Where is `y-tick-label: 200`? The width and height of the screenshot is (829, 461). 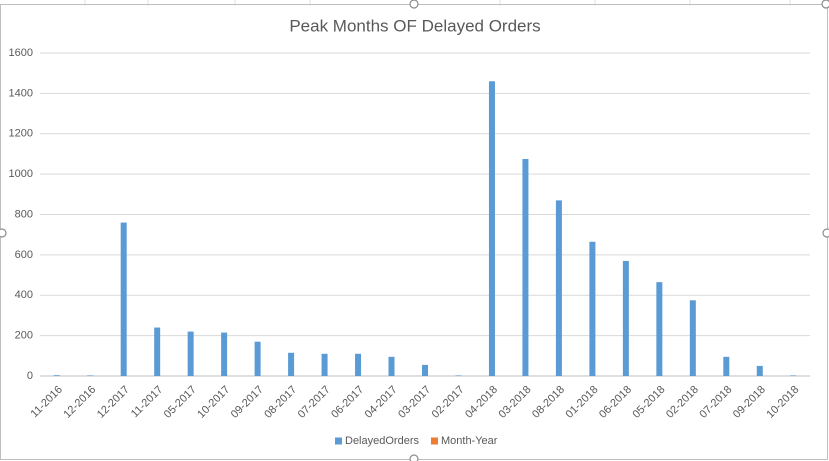 y-tick-label: 200 is located at coordinates (24, 336).